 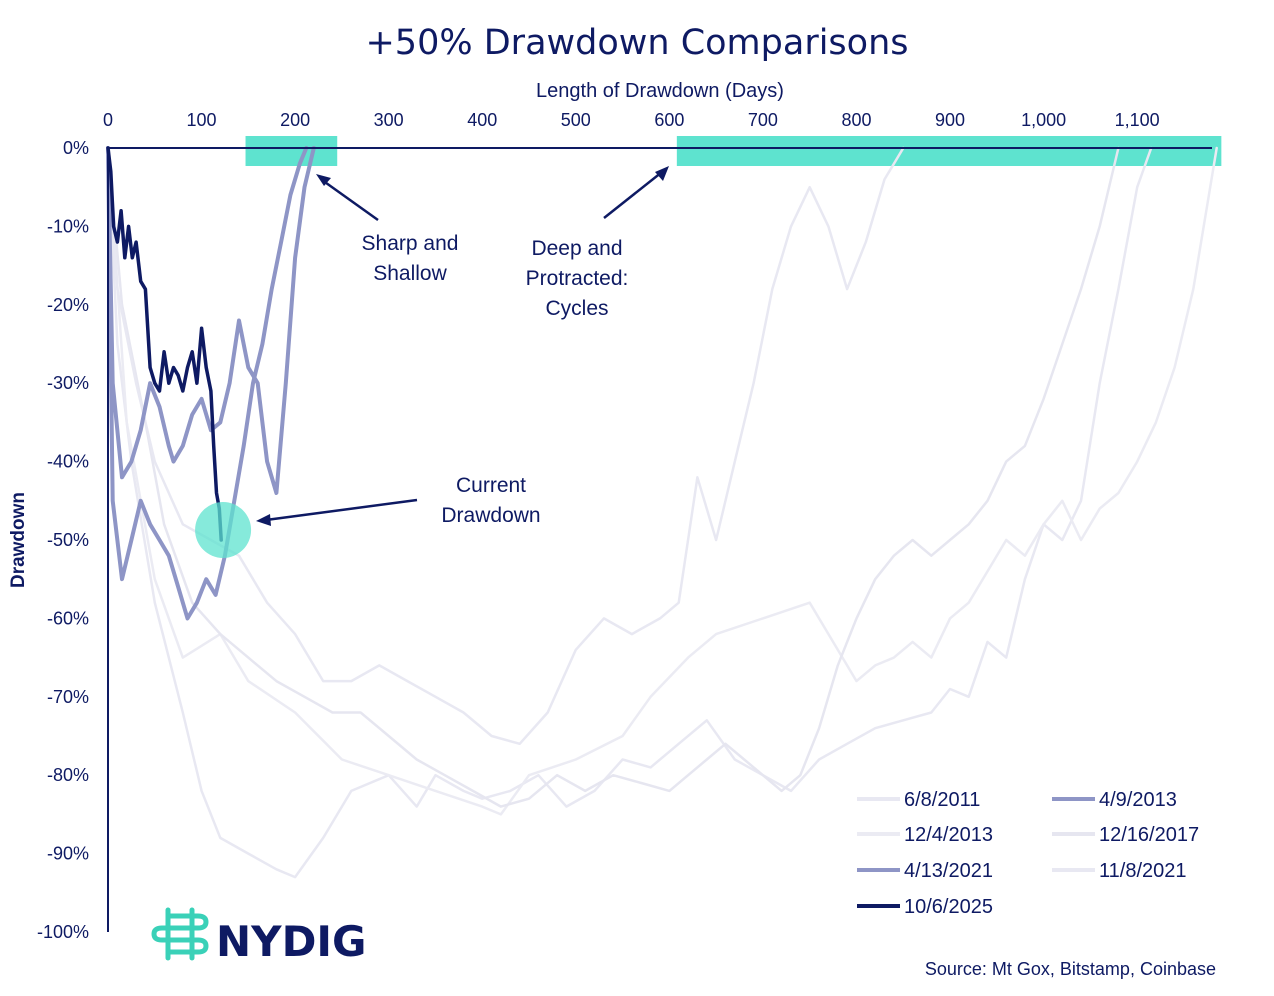 What do you see at coordinates (68, 462) in the screenshot?
I see `y-tick-label: -40%` at bounding box center [68, 462].